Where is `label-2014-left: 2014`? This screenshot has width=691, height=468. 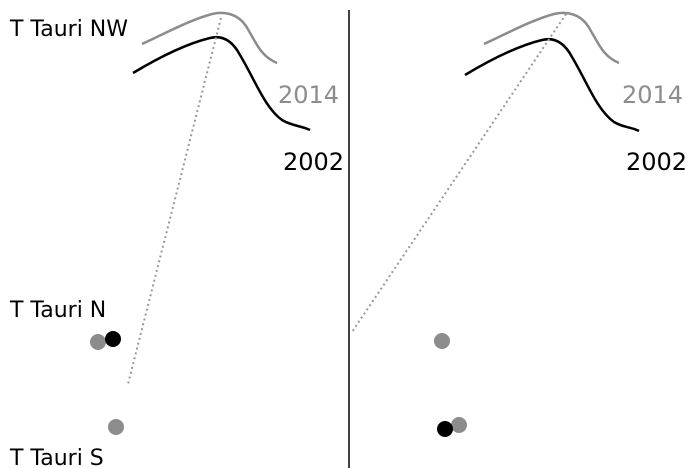 label-2014-left: 2014 is located at coordinates (308, 95).